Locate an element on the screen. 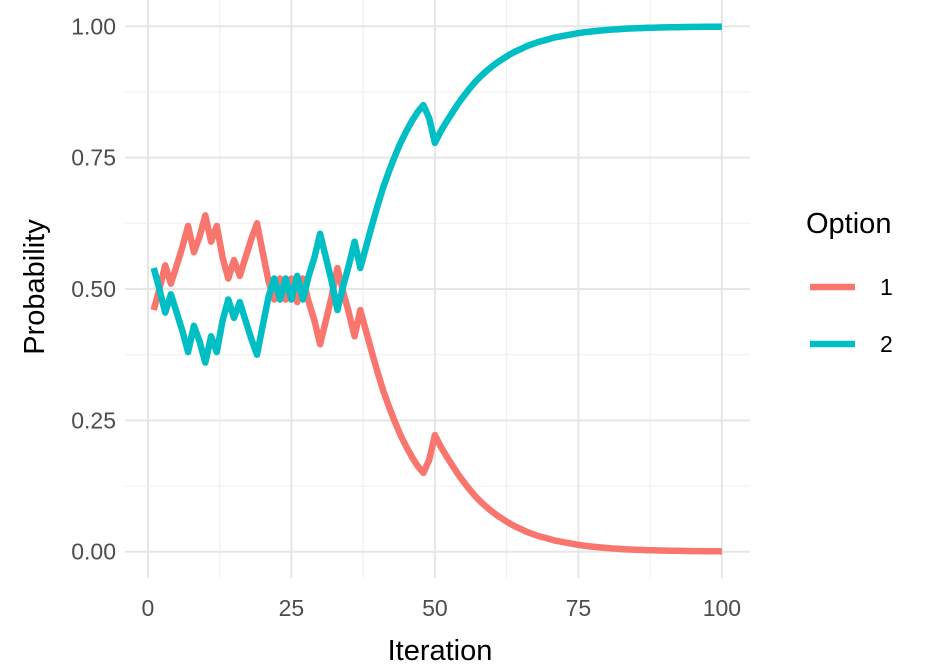 This screenshot has width=930, height=667. y-tick-label: 0.25 is located at coordinates (93, 420).